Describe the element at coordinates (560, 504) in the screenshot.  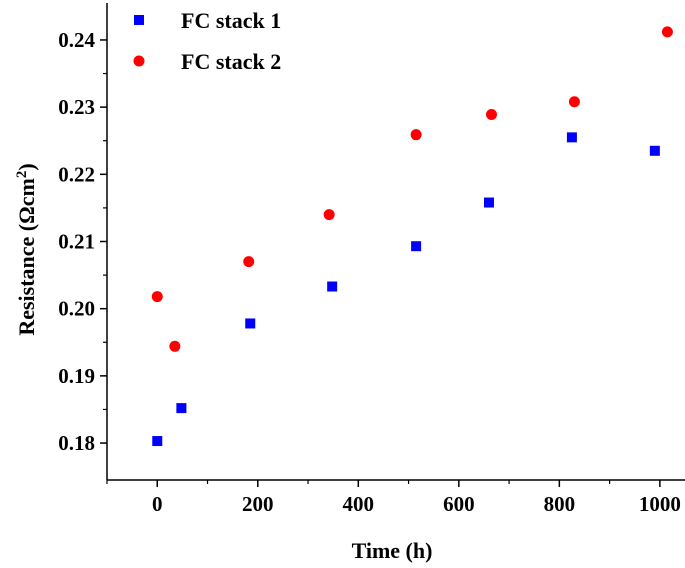
I see `x-tick-label: 800` at that location.